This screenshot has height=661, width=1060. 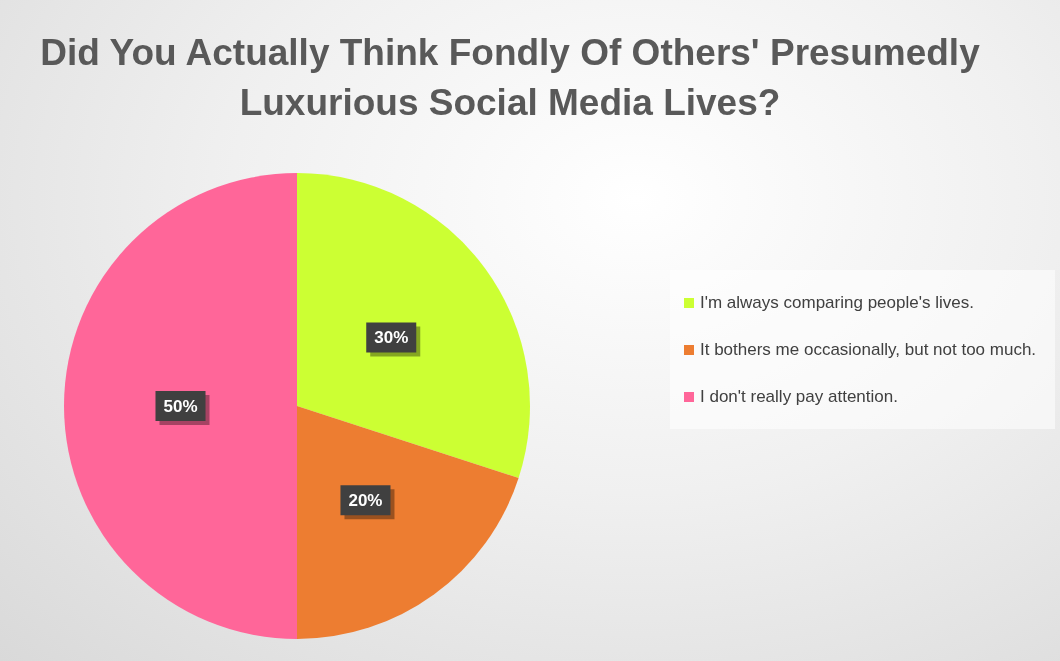 I want to click on data-label: 50%, so click(x=180, y=406).